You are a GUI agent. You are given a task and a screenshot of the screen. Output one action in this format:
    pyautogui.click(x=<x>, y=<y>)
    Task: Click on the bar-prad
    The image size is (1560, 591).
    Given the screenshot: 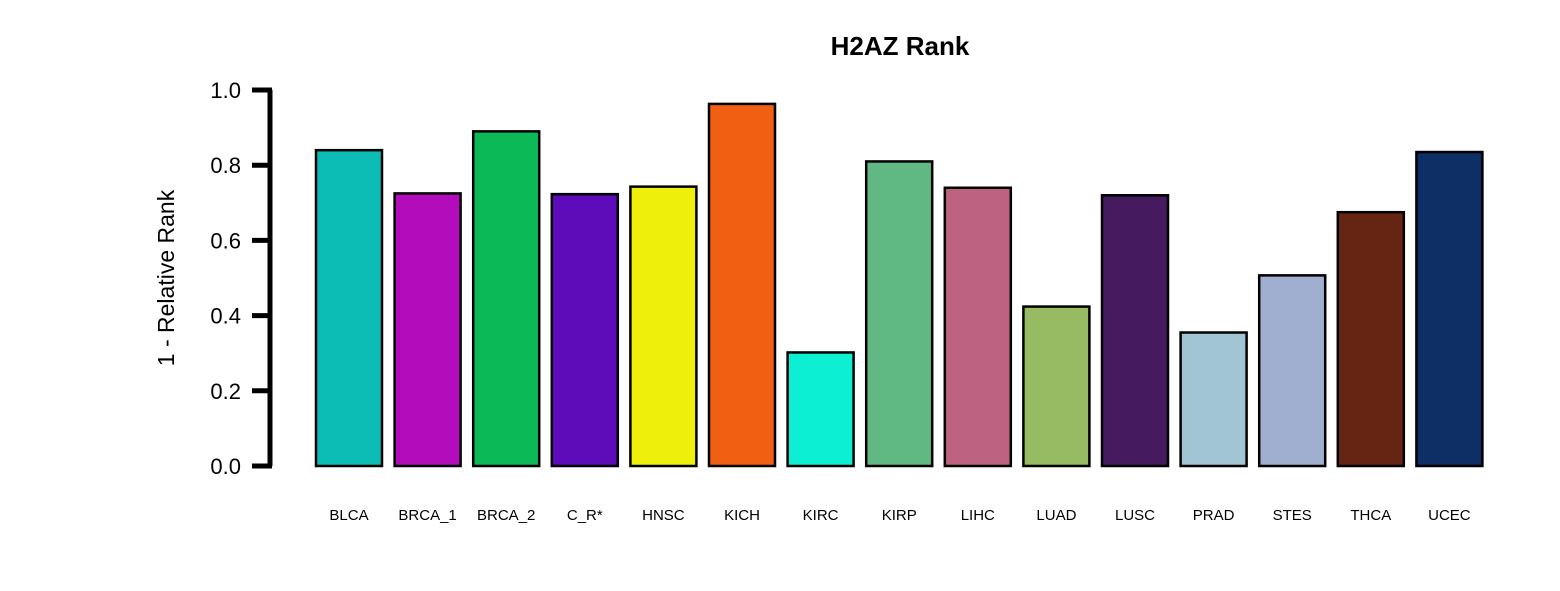 What is the action you would take?
    pyautogui.click(x=1214, y=399)
    